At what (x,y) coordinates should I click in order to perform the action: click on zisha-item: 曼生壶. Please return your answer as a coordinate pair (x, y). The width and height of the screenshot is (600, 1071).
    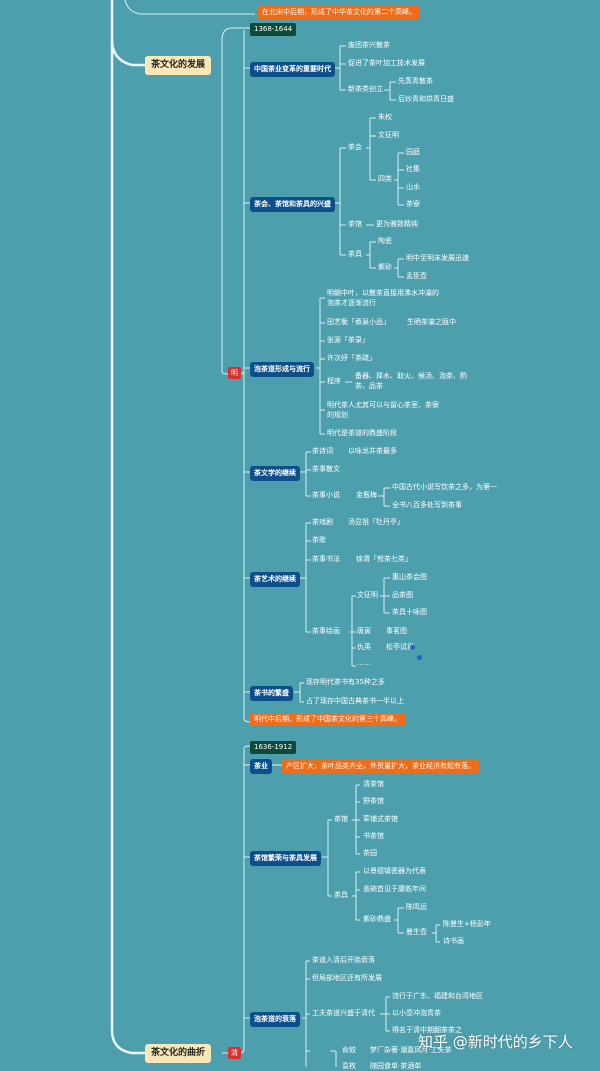
    Looking at the image, I should click on (416, 932).